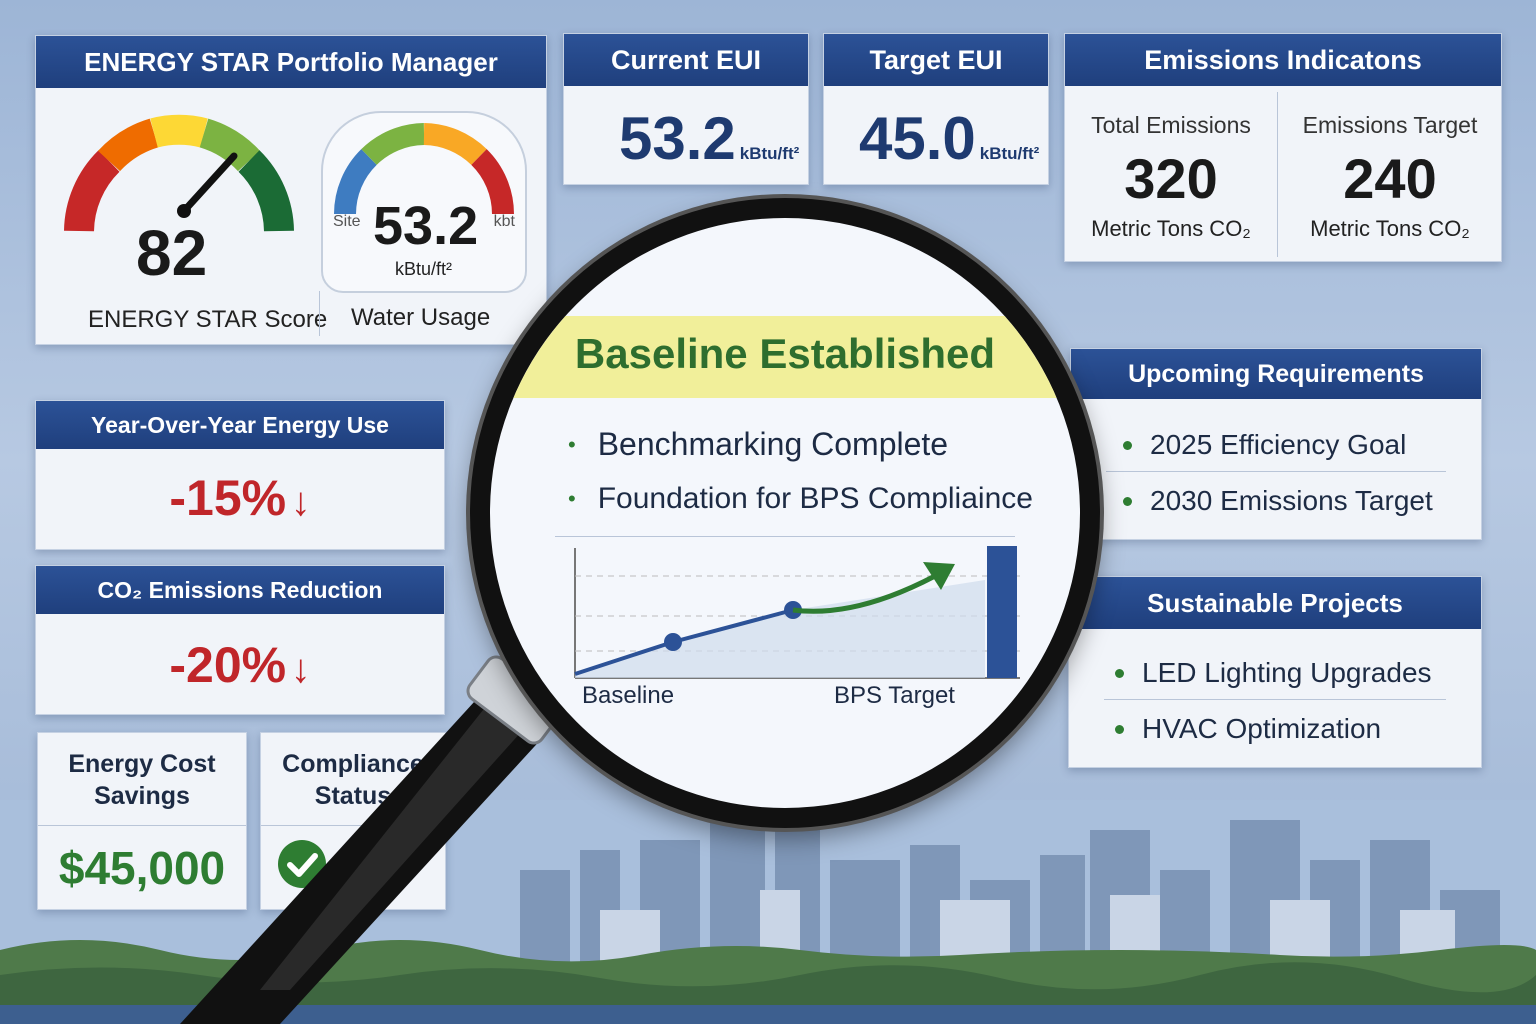  I want to click on baseline-item-2: Foundation for BPS Compliaince, so click(815, 498).